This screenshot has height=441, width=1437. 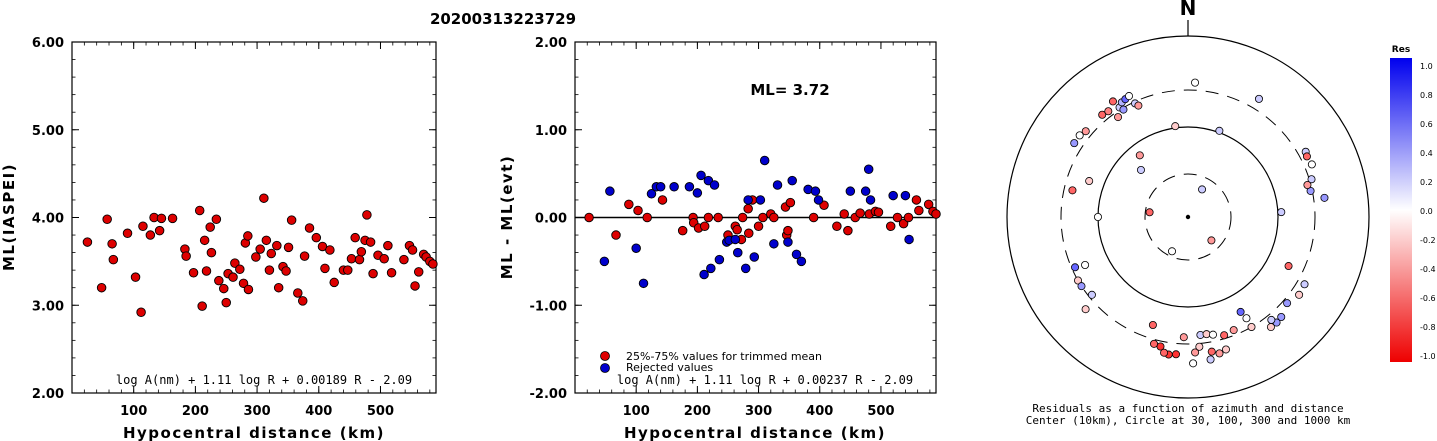 What do you see at coordinates (819, 411) in the screenshot?
I see `middle-xtick-label: 400` at bounding box center [819, 411].